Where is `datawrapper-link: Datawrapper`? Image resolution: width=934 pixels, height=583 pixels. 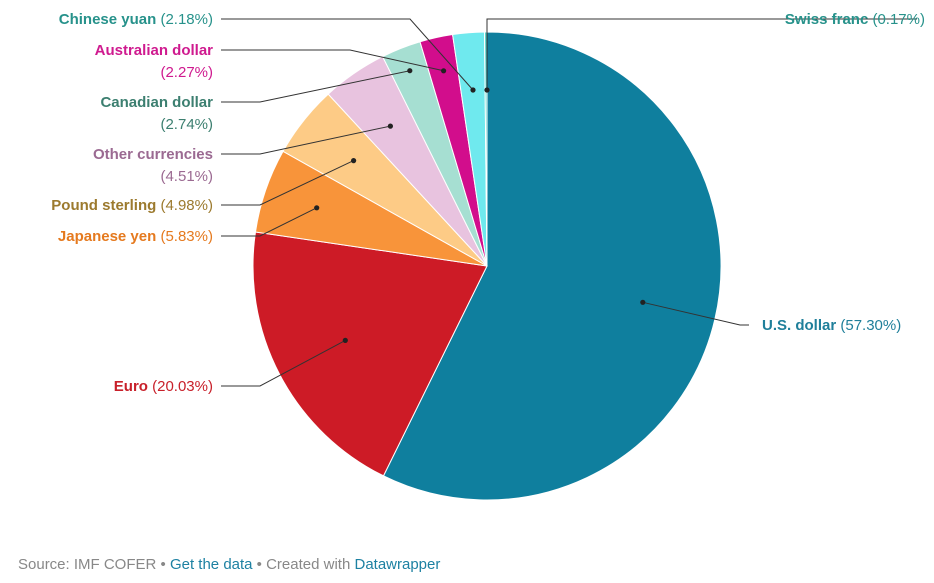
datawrapper-link: Datawrapper is located at coordinates (397, 564).